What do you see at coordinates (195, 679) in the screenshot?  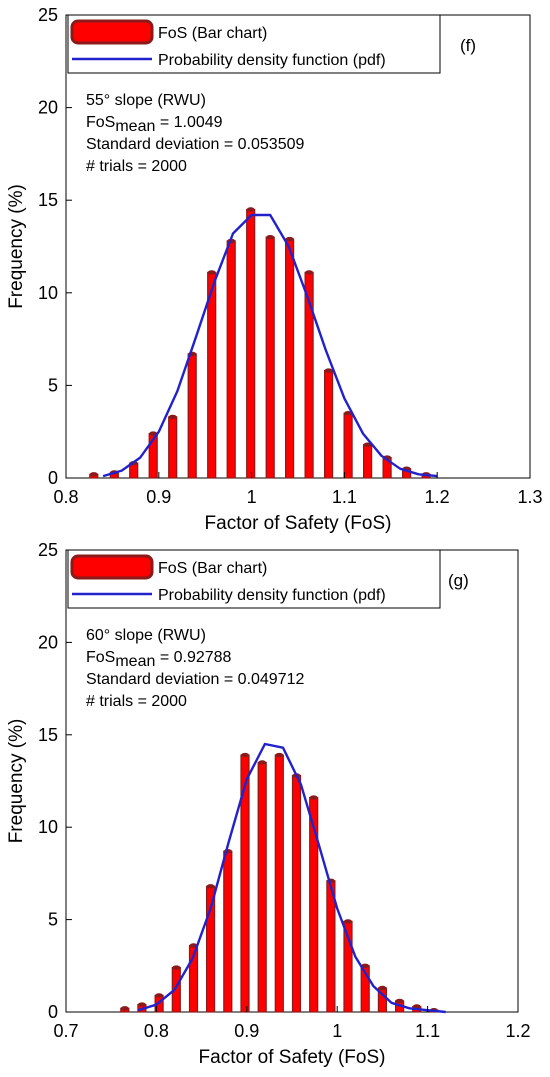 I see `std-dev-label: Standard deviation = 0.049712` at bounding box center [195, 679].